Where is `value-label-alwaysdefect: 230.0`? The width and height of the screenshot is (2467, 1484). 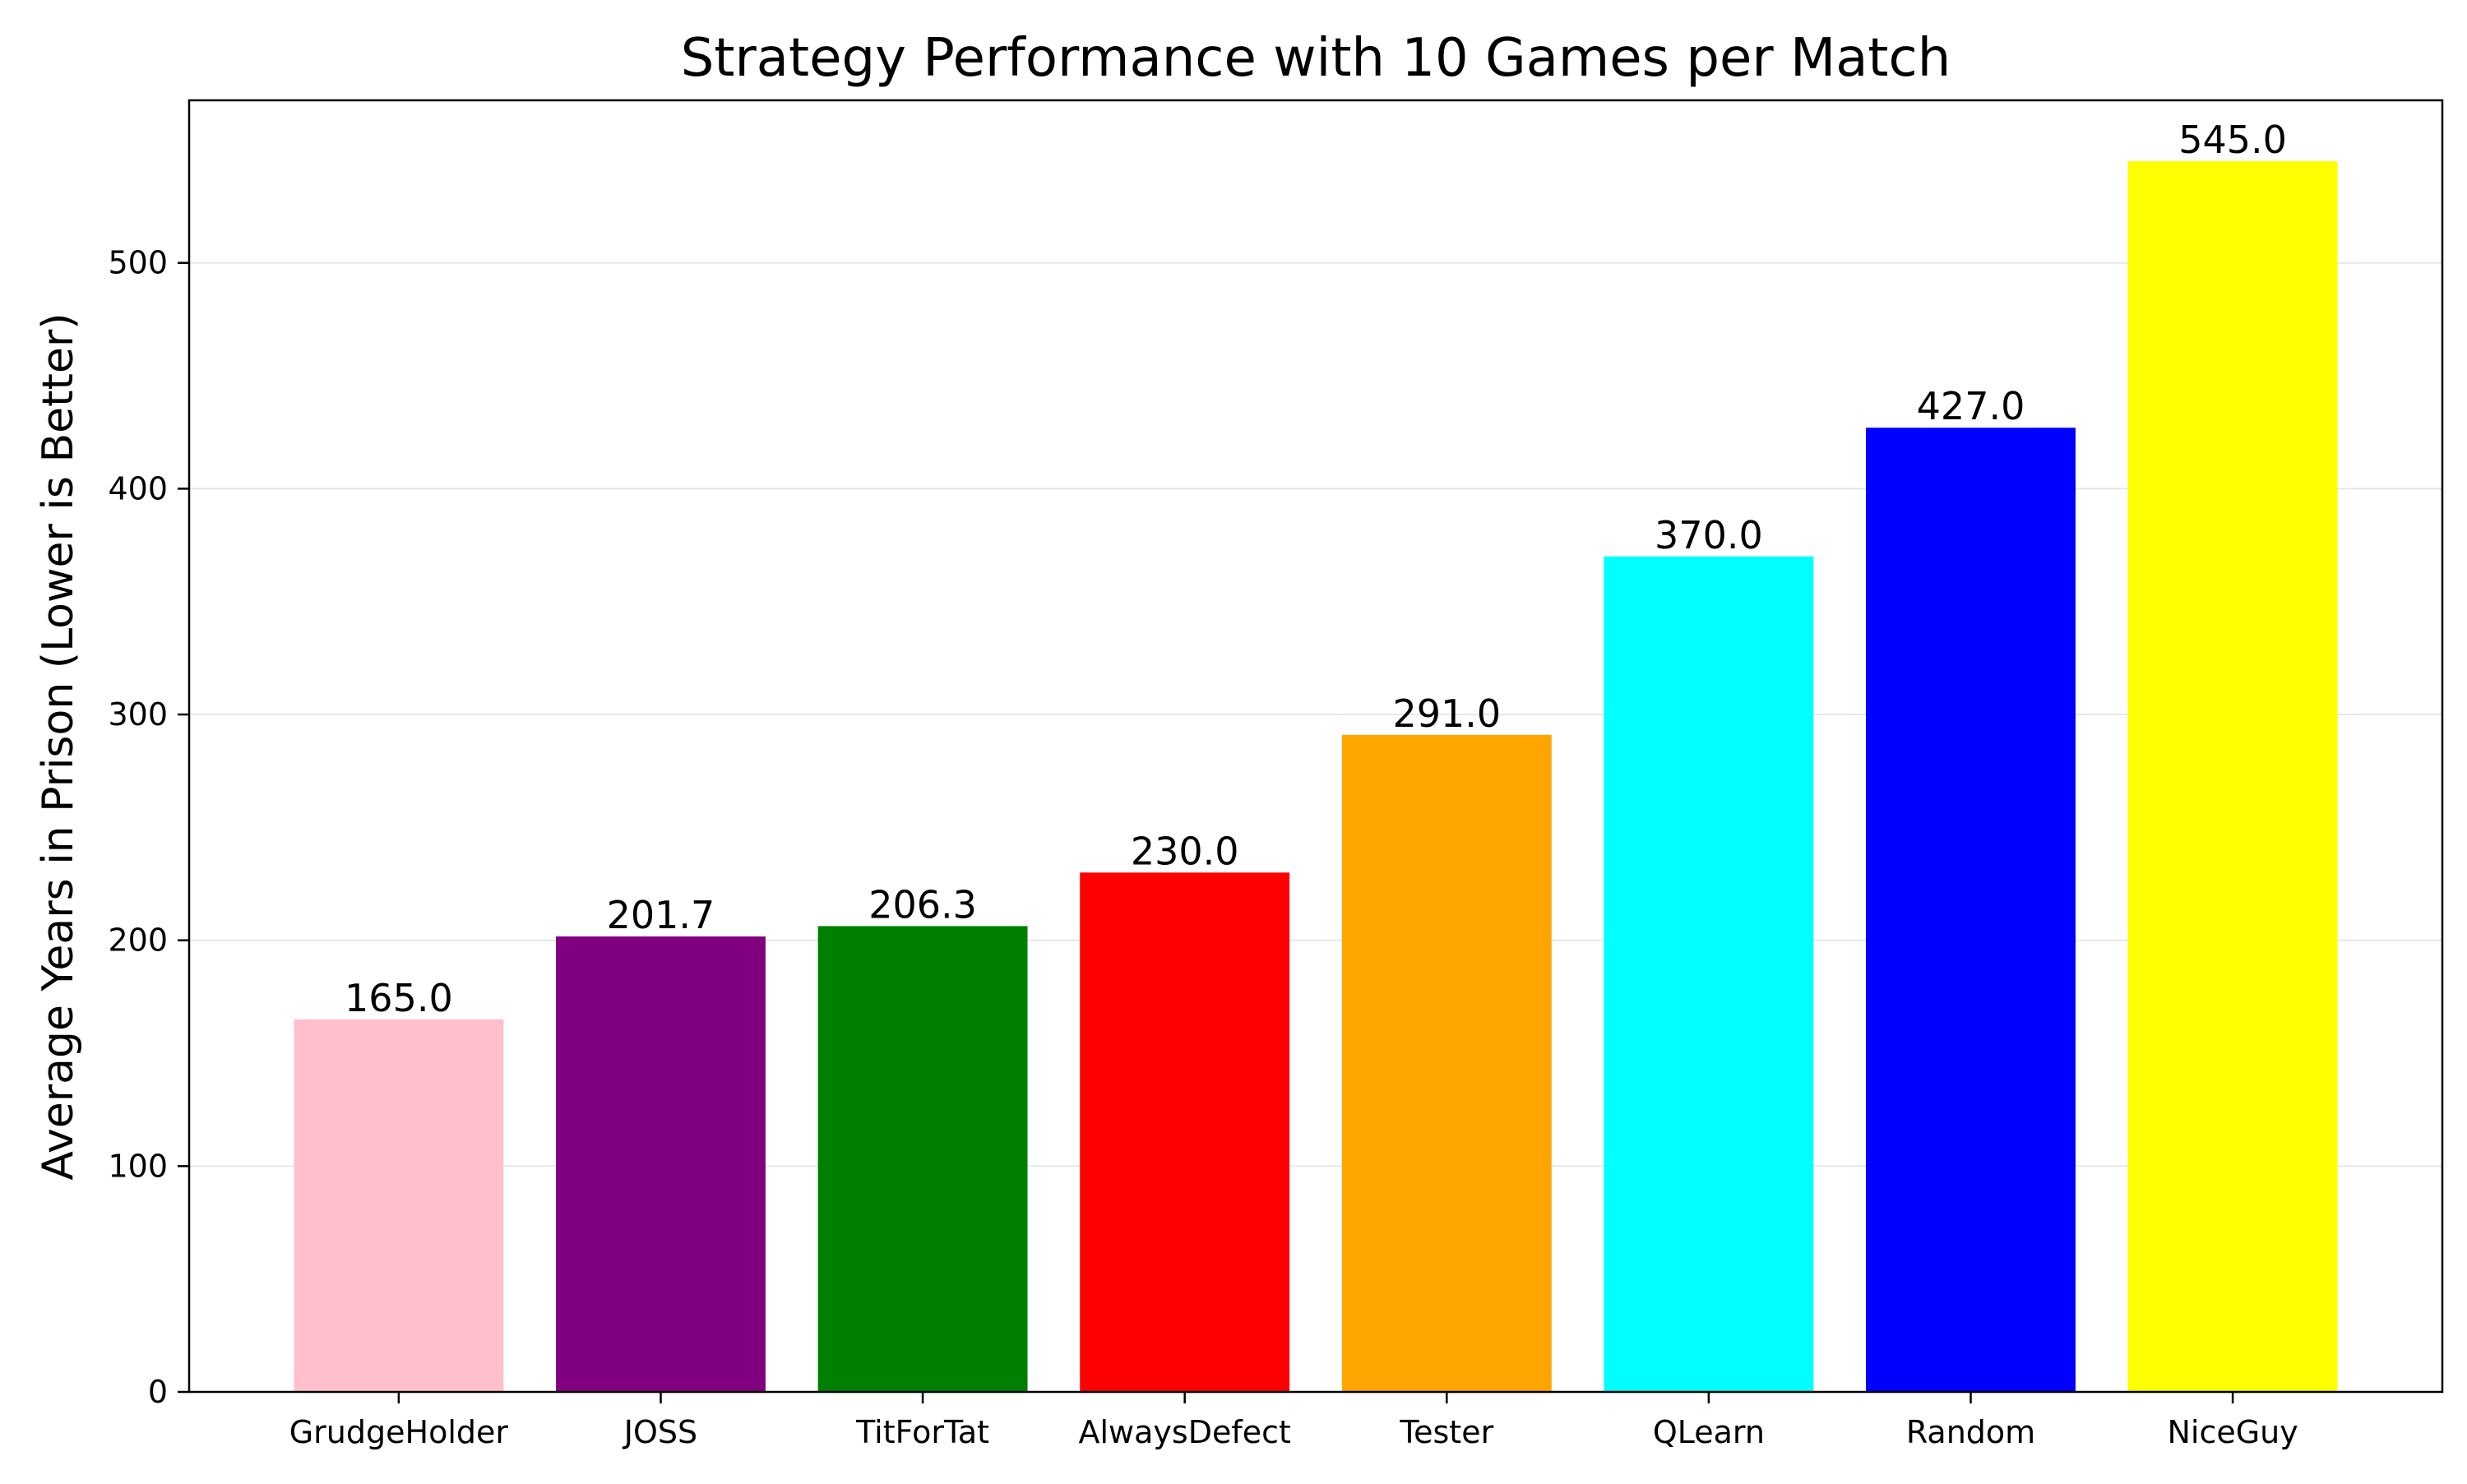
value-label-alwaysdefect: 230.0 is located at coordinates (1185, 851).